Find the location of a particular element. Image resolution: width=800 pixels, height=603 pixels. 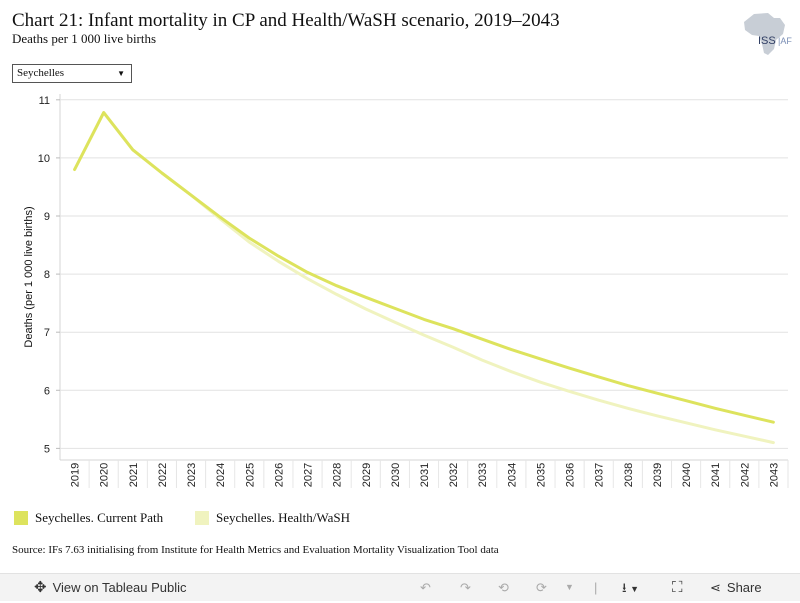

x-tick-label: 2022 is located at coordinates (163, 475).